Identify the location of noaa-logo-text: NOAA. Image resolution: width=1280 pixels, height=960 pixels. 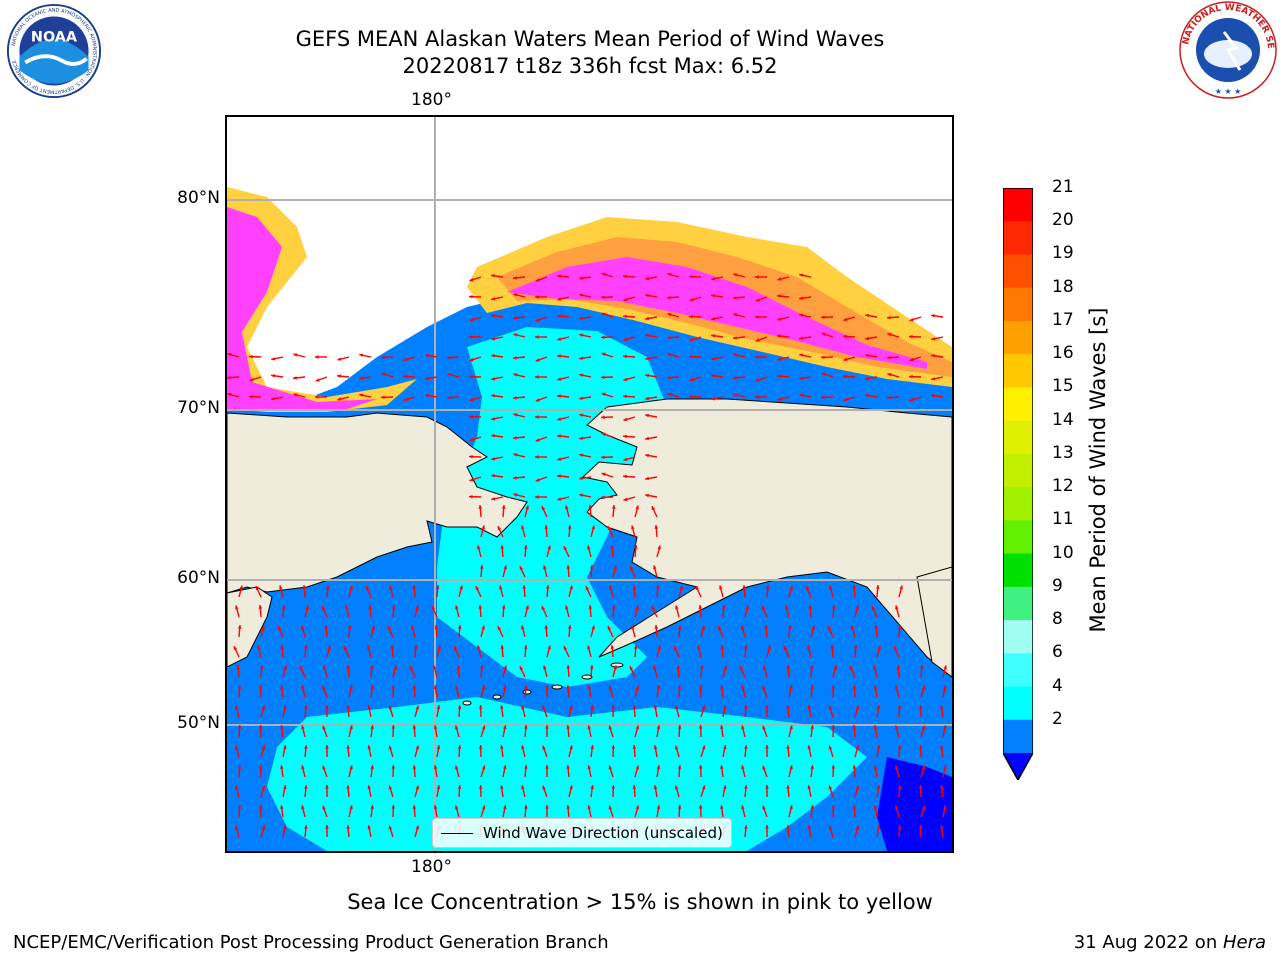
(54, 37).